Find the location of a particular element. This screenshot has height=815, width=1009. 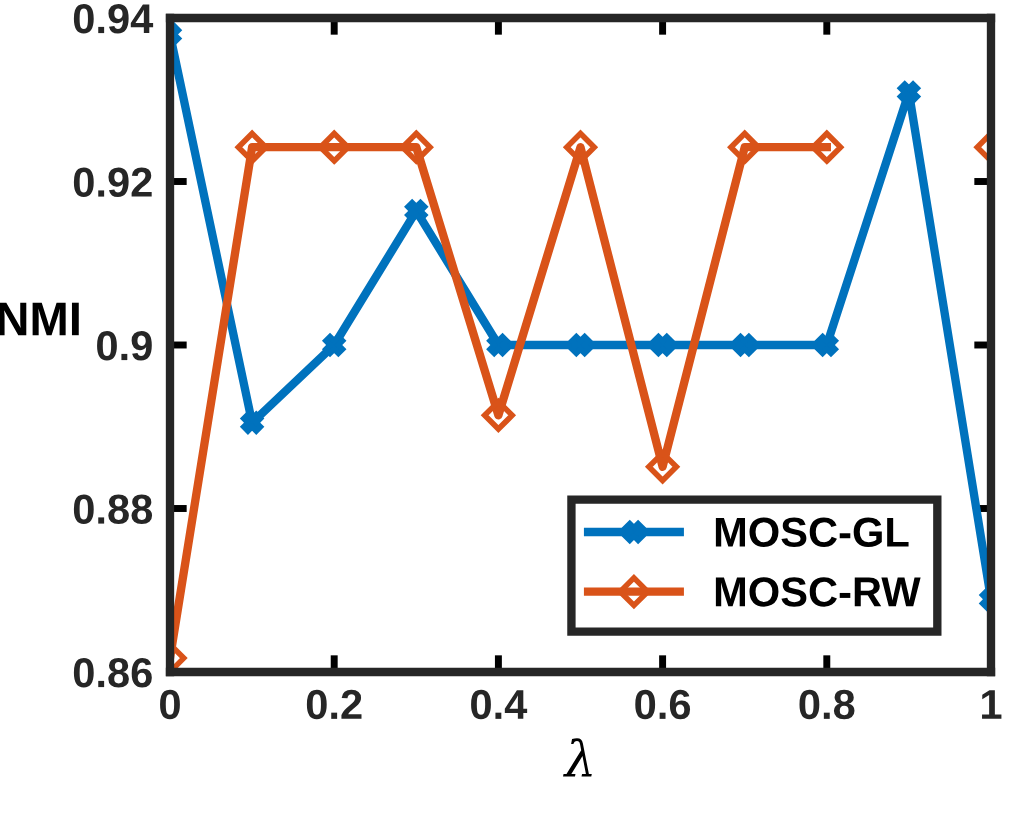

x-tick-label: 0.2 is located at coordinates (334, 704).